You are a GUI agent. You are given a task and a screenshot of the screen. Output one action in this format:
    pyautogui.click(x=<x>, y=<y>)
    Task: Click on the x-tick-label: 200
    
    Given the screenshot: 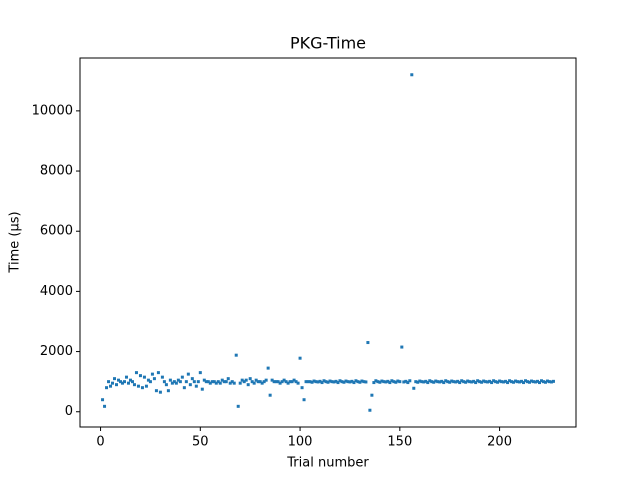 What is the action you would take?
    pyautogui.click(x=499, y=442)
    